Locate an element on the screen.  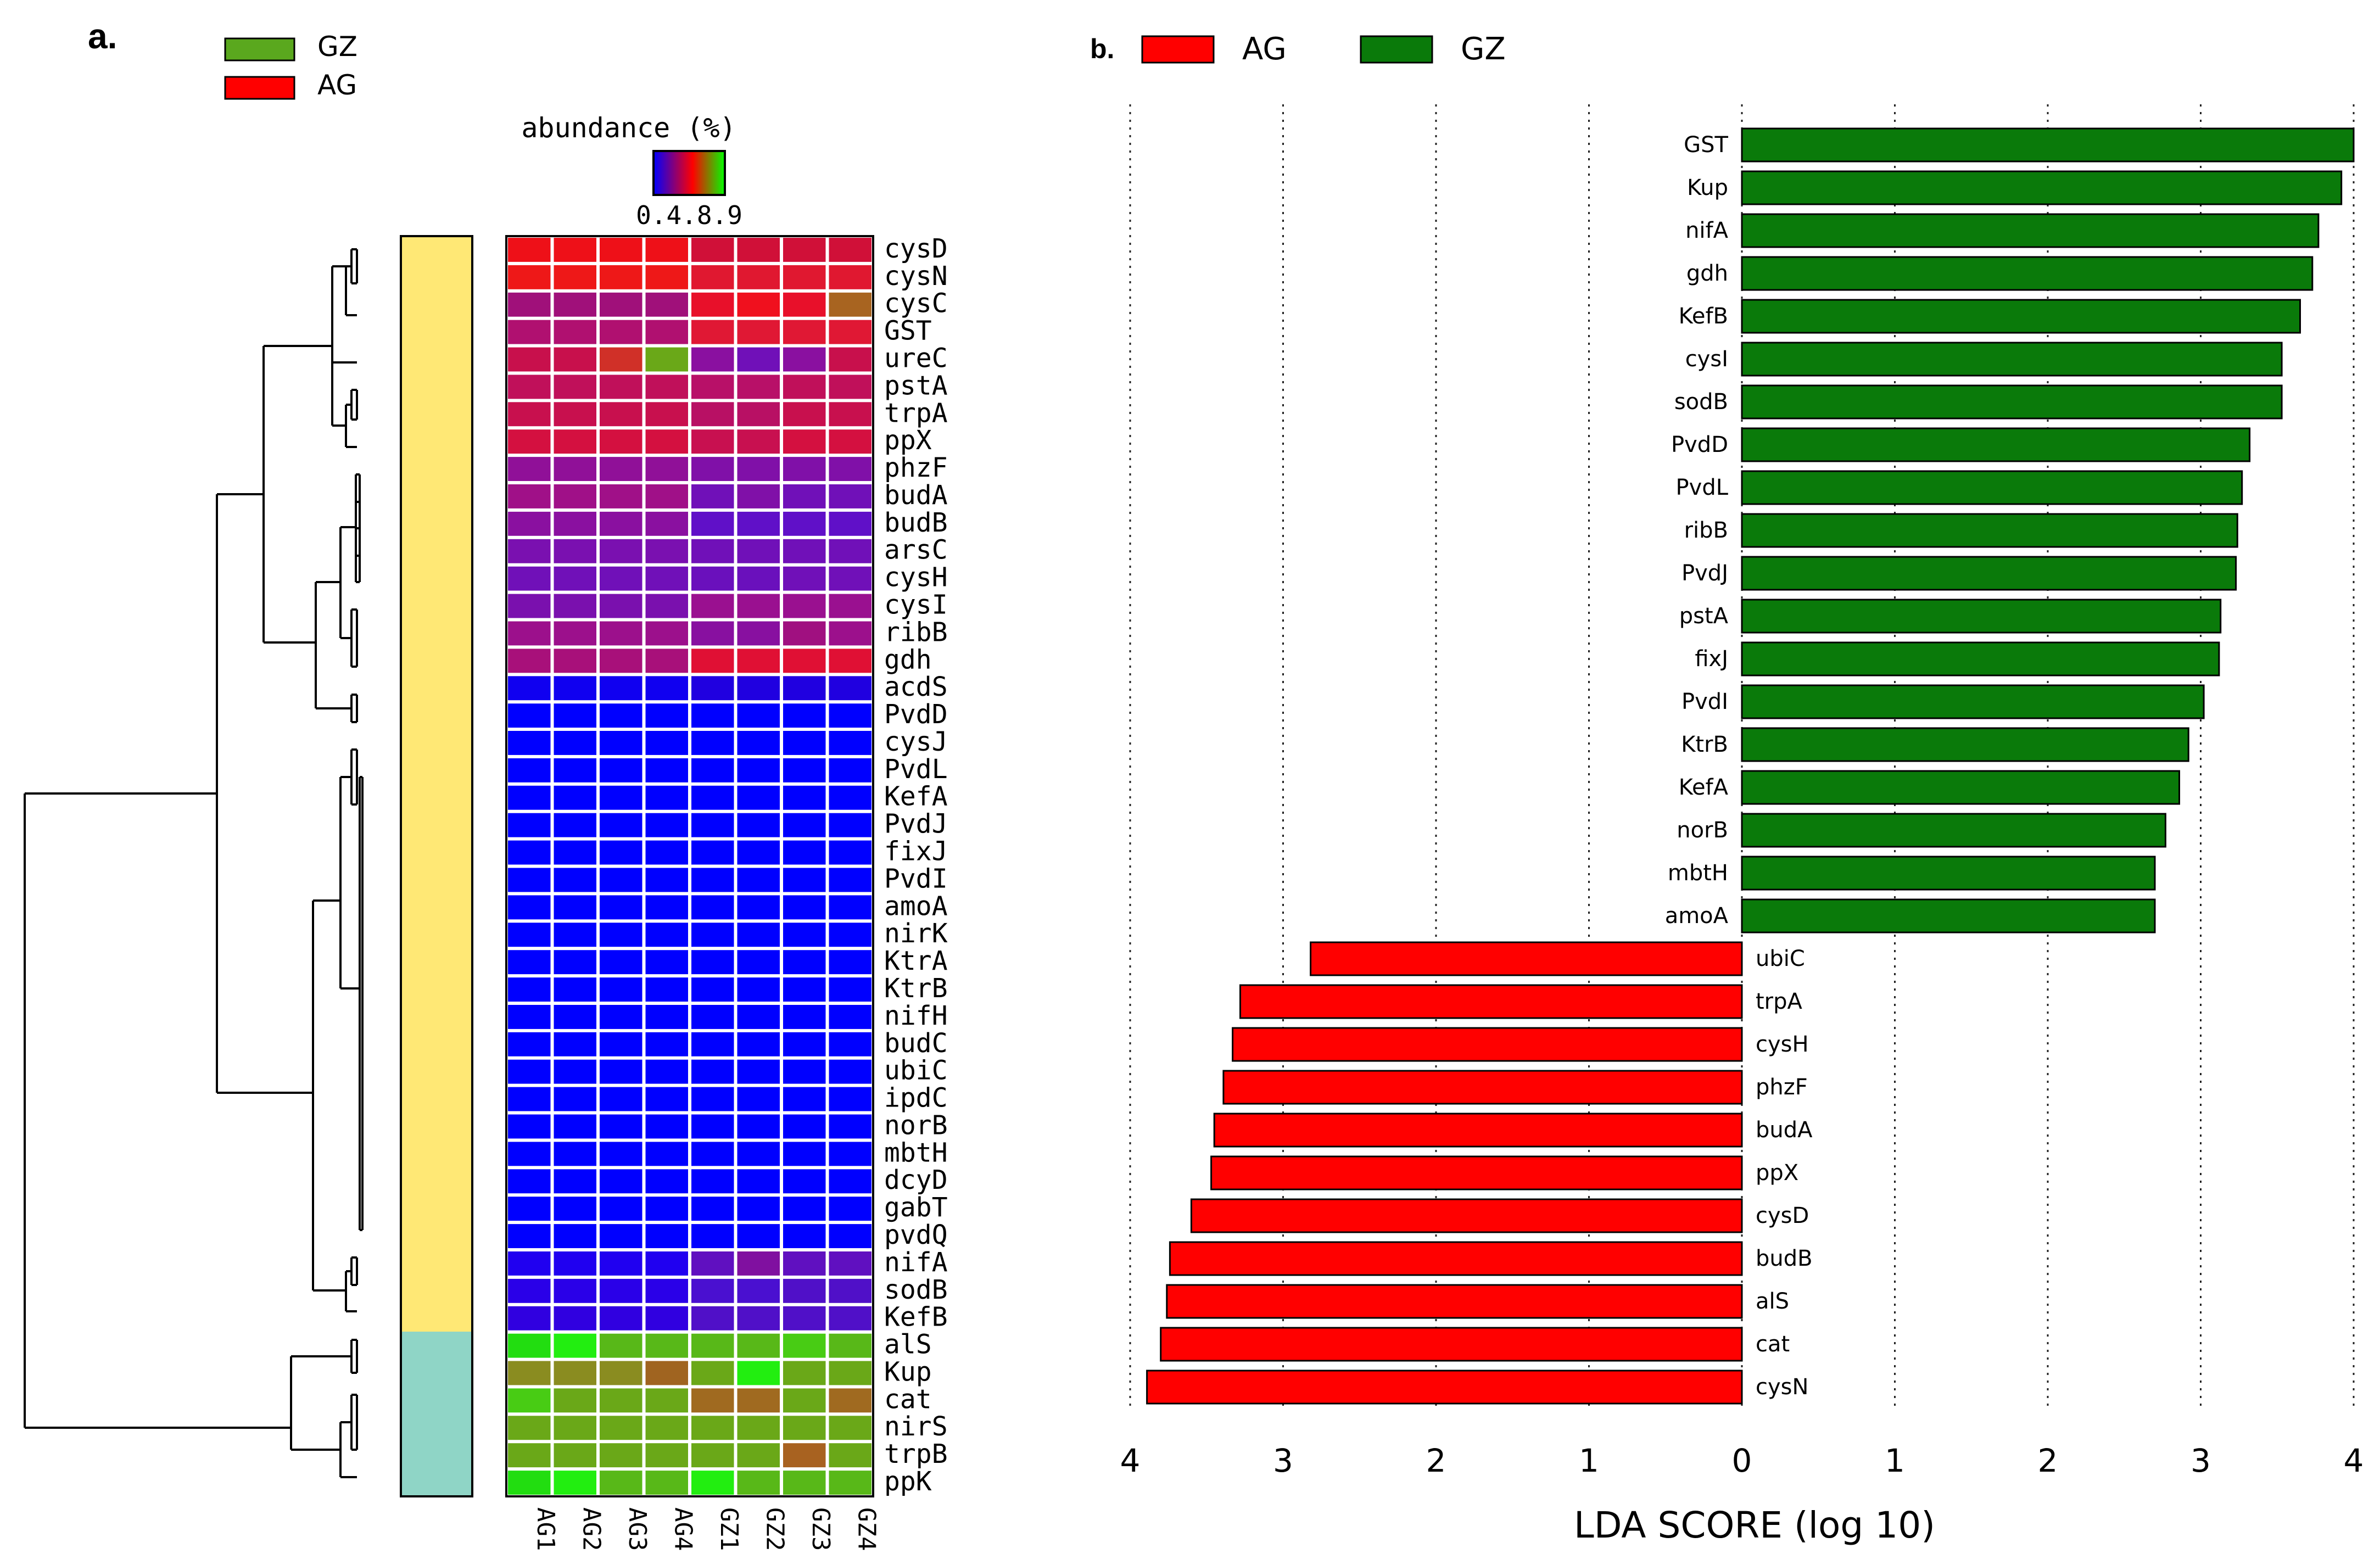
lda-bar-label: ubiC is located at coordinates (1780, 958).